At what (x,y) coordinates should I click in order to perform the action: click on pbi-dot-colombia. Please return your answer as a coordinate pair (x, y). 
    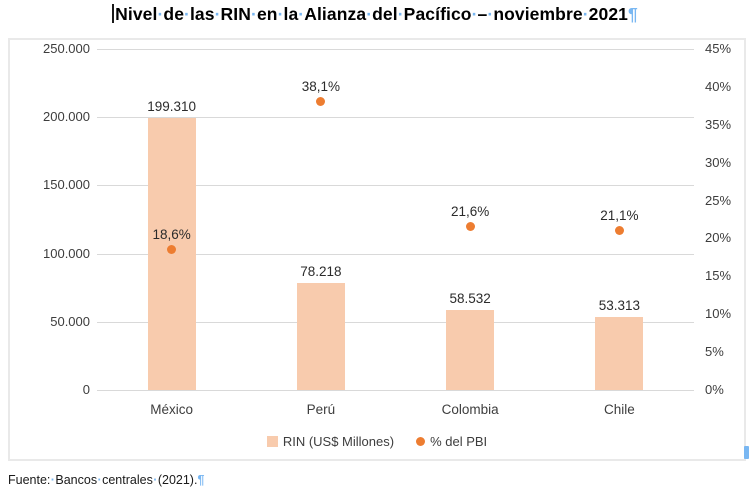
    Looking at the image, I should click on (470, 226).